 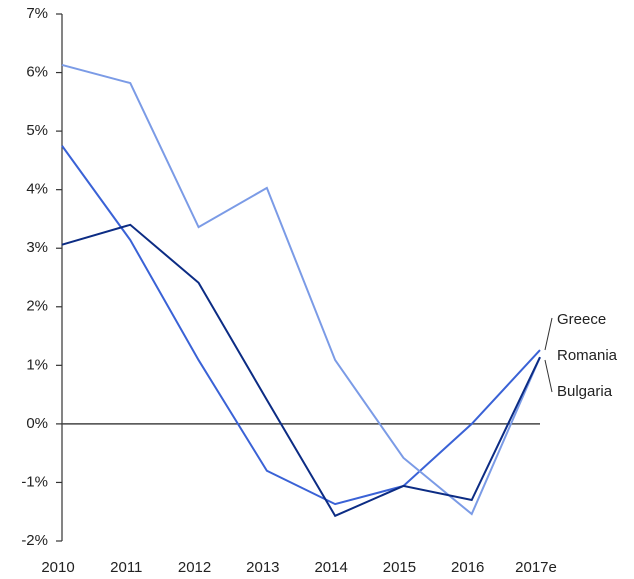 I want to click on legend-label: Bulgaria, so click(x=585, y=391).